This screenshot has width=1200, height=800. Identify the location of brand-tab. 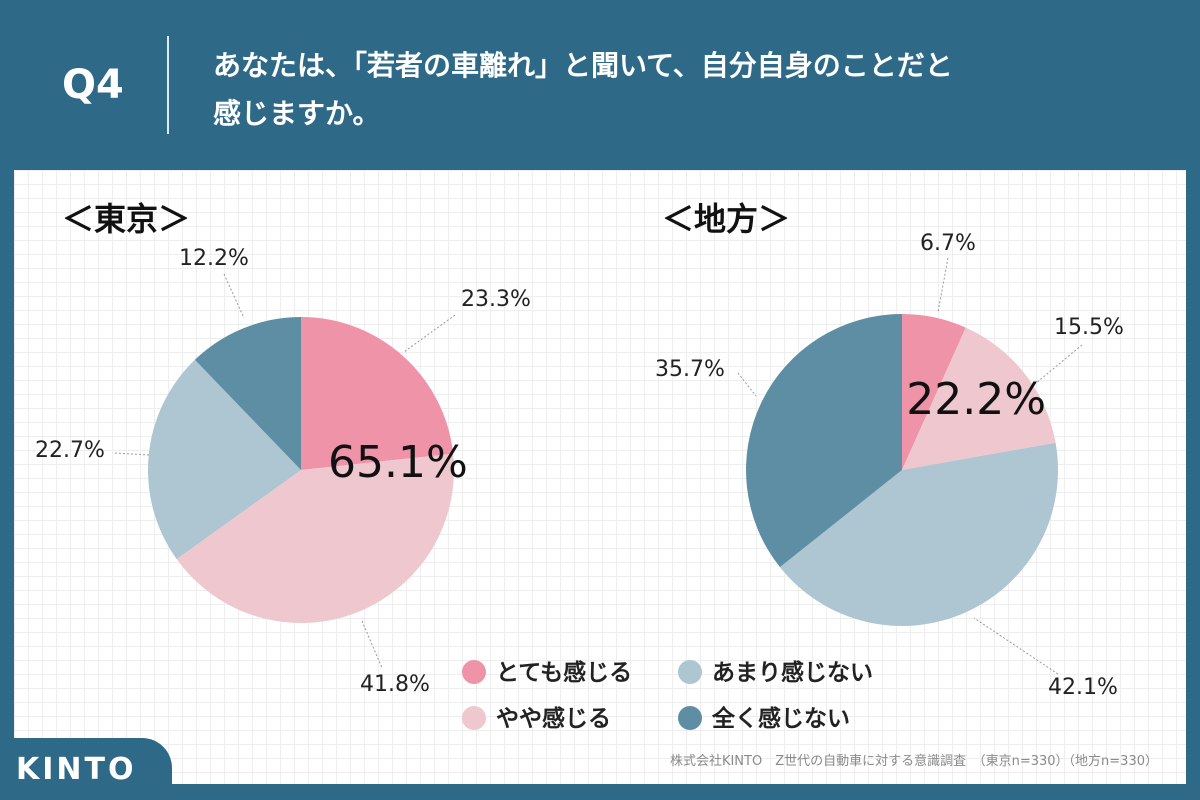
(86, 769).